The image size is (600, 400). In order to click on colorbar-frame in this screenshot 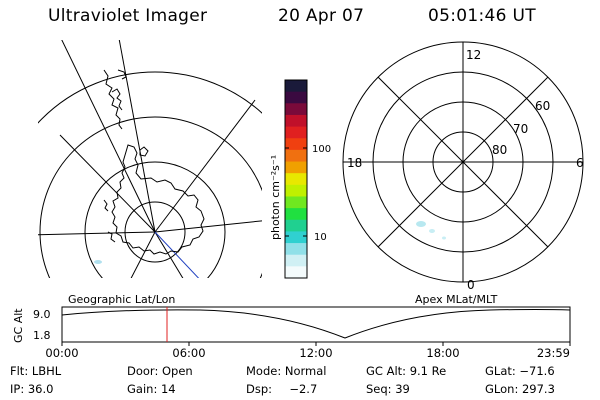, I will do `click(296, 179)`.